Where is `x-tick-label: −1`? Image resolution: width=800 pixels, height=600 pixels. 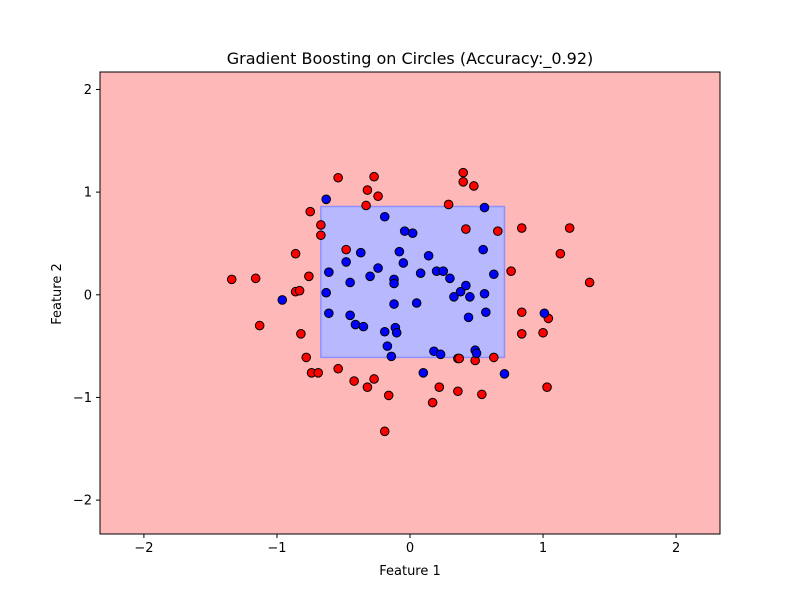 x-tick-label: −1 is located at coordinates (276, 548).